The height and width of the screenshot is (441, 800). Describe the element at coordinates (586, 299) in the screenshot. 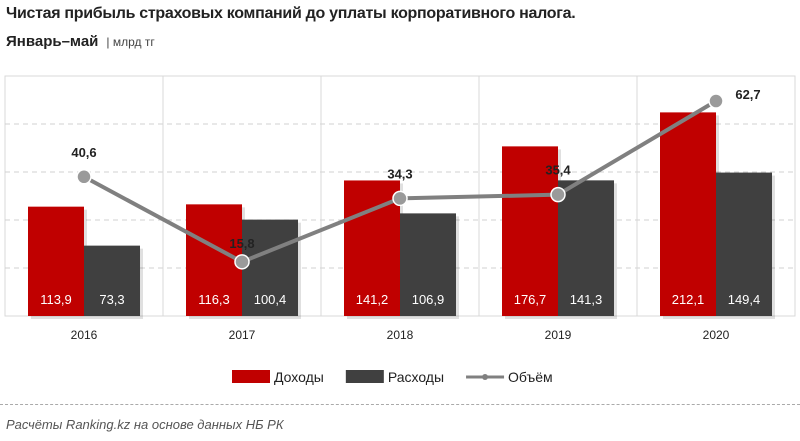

I see `bar-value-label: 141,3` at that location.